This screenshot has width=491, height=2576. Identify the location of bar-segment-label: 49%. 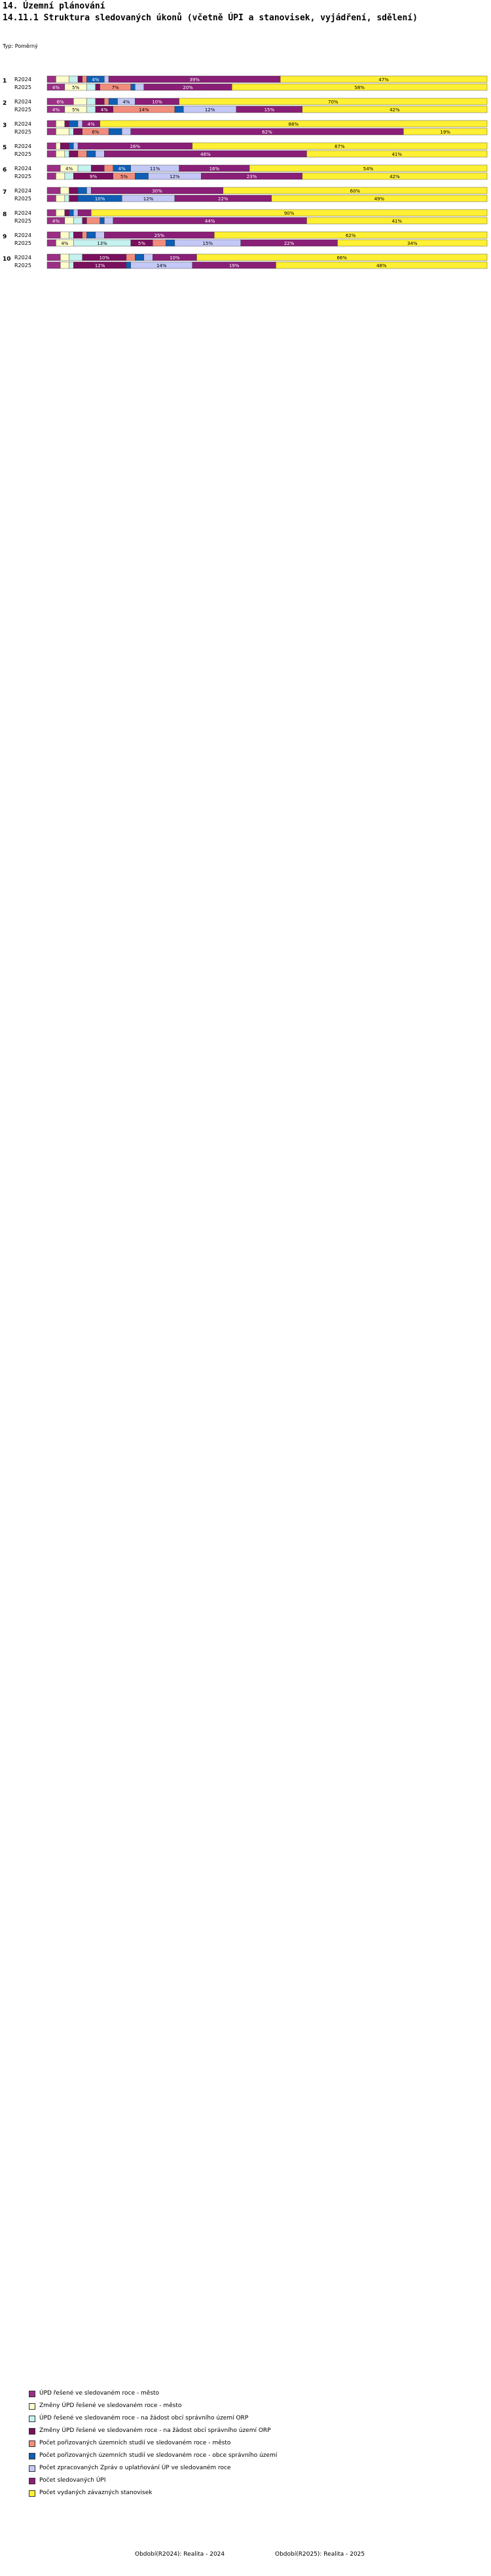
(379, 199).